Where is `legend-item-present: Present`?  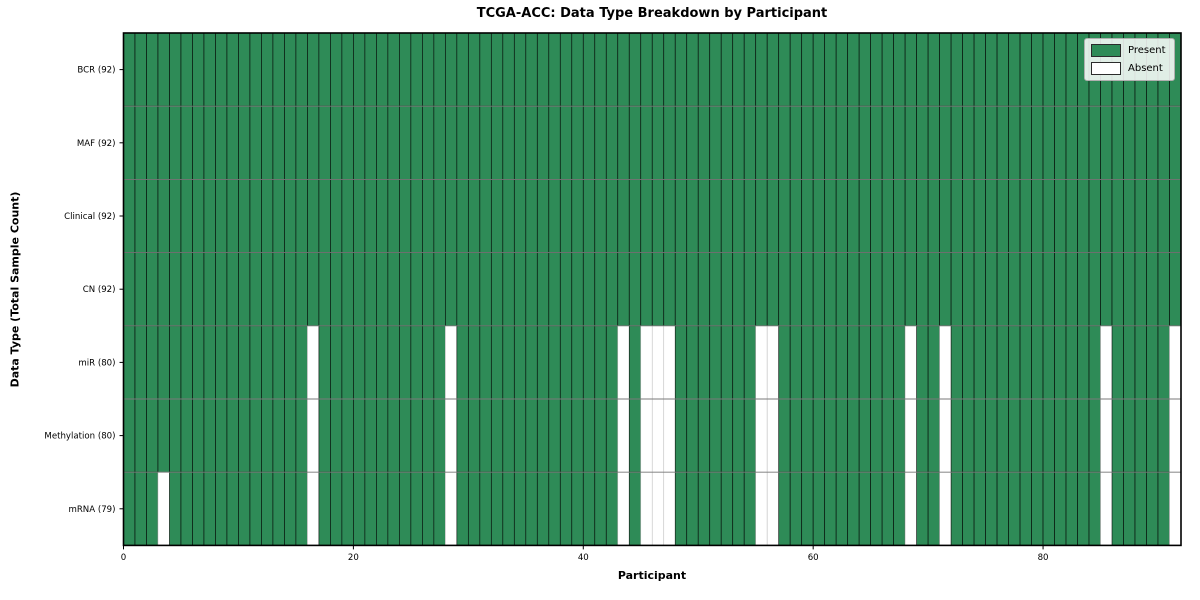 legend-item-present: Present is located at coordinates (1128, 50).